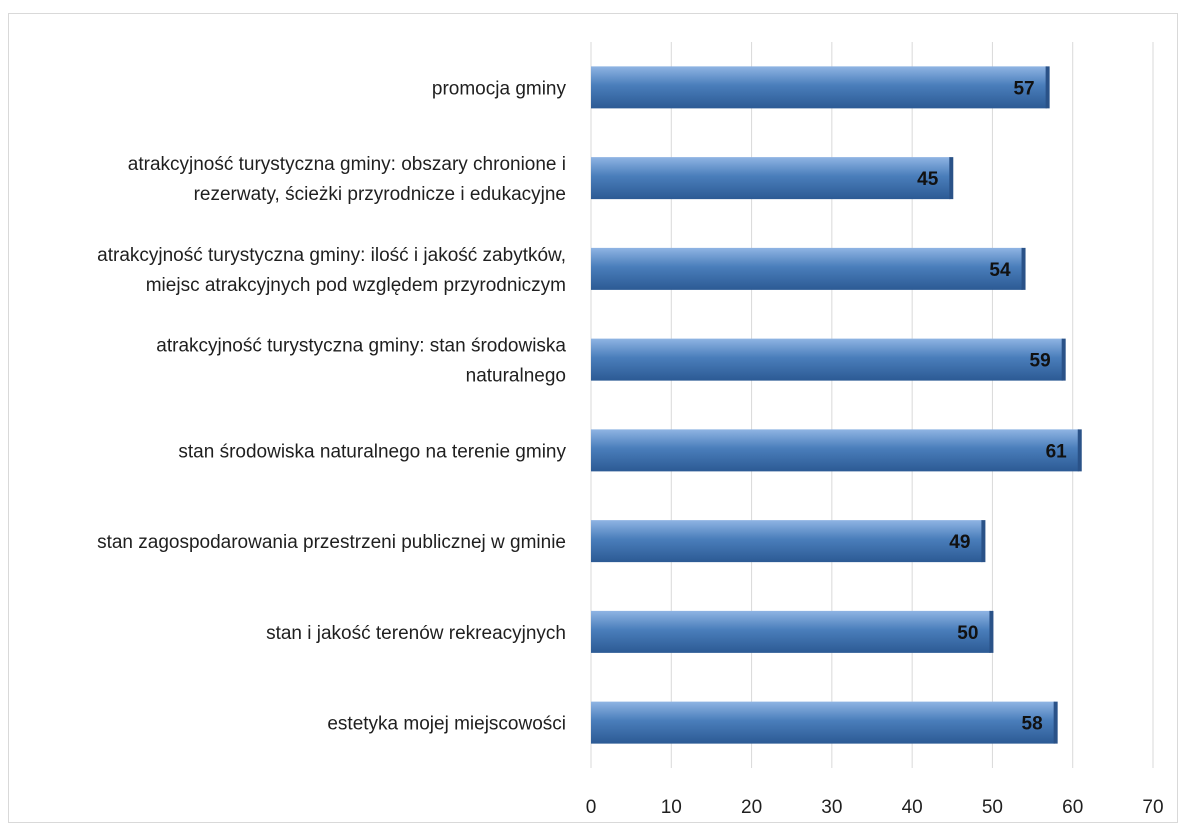 The image size is (1181, 826). I want to click on x-tick-label: 10, so click(671, 807).